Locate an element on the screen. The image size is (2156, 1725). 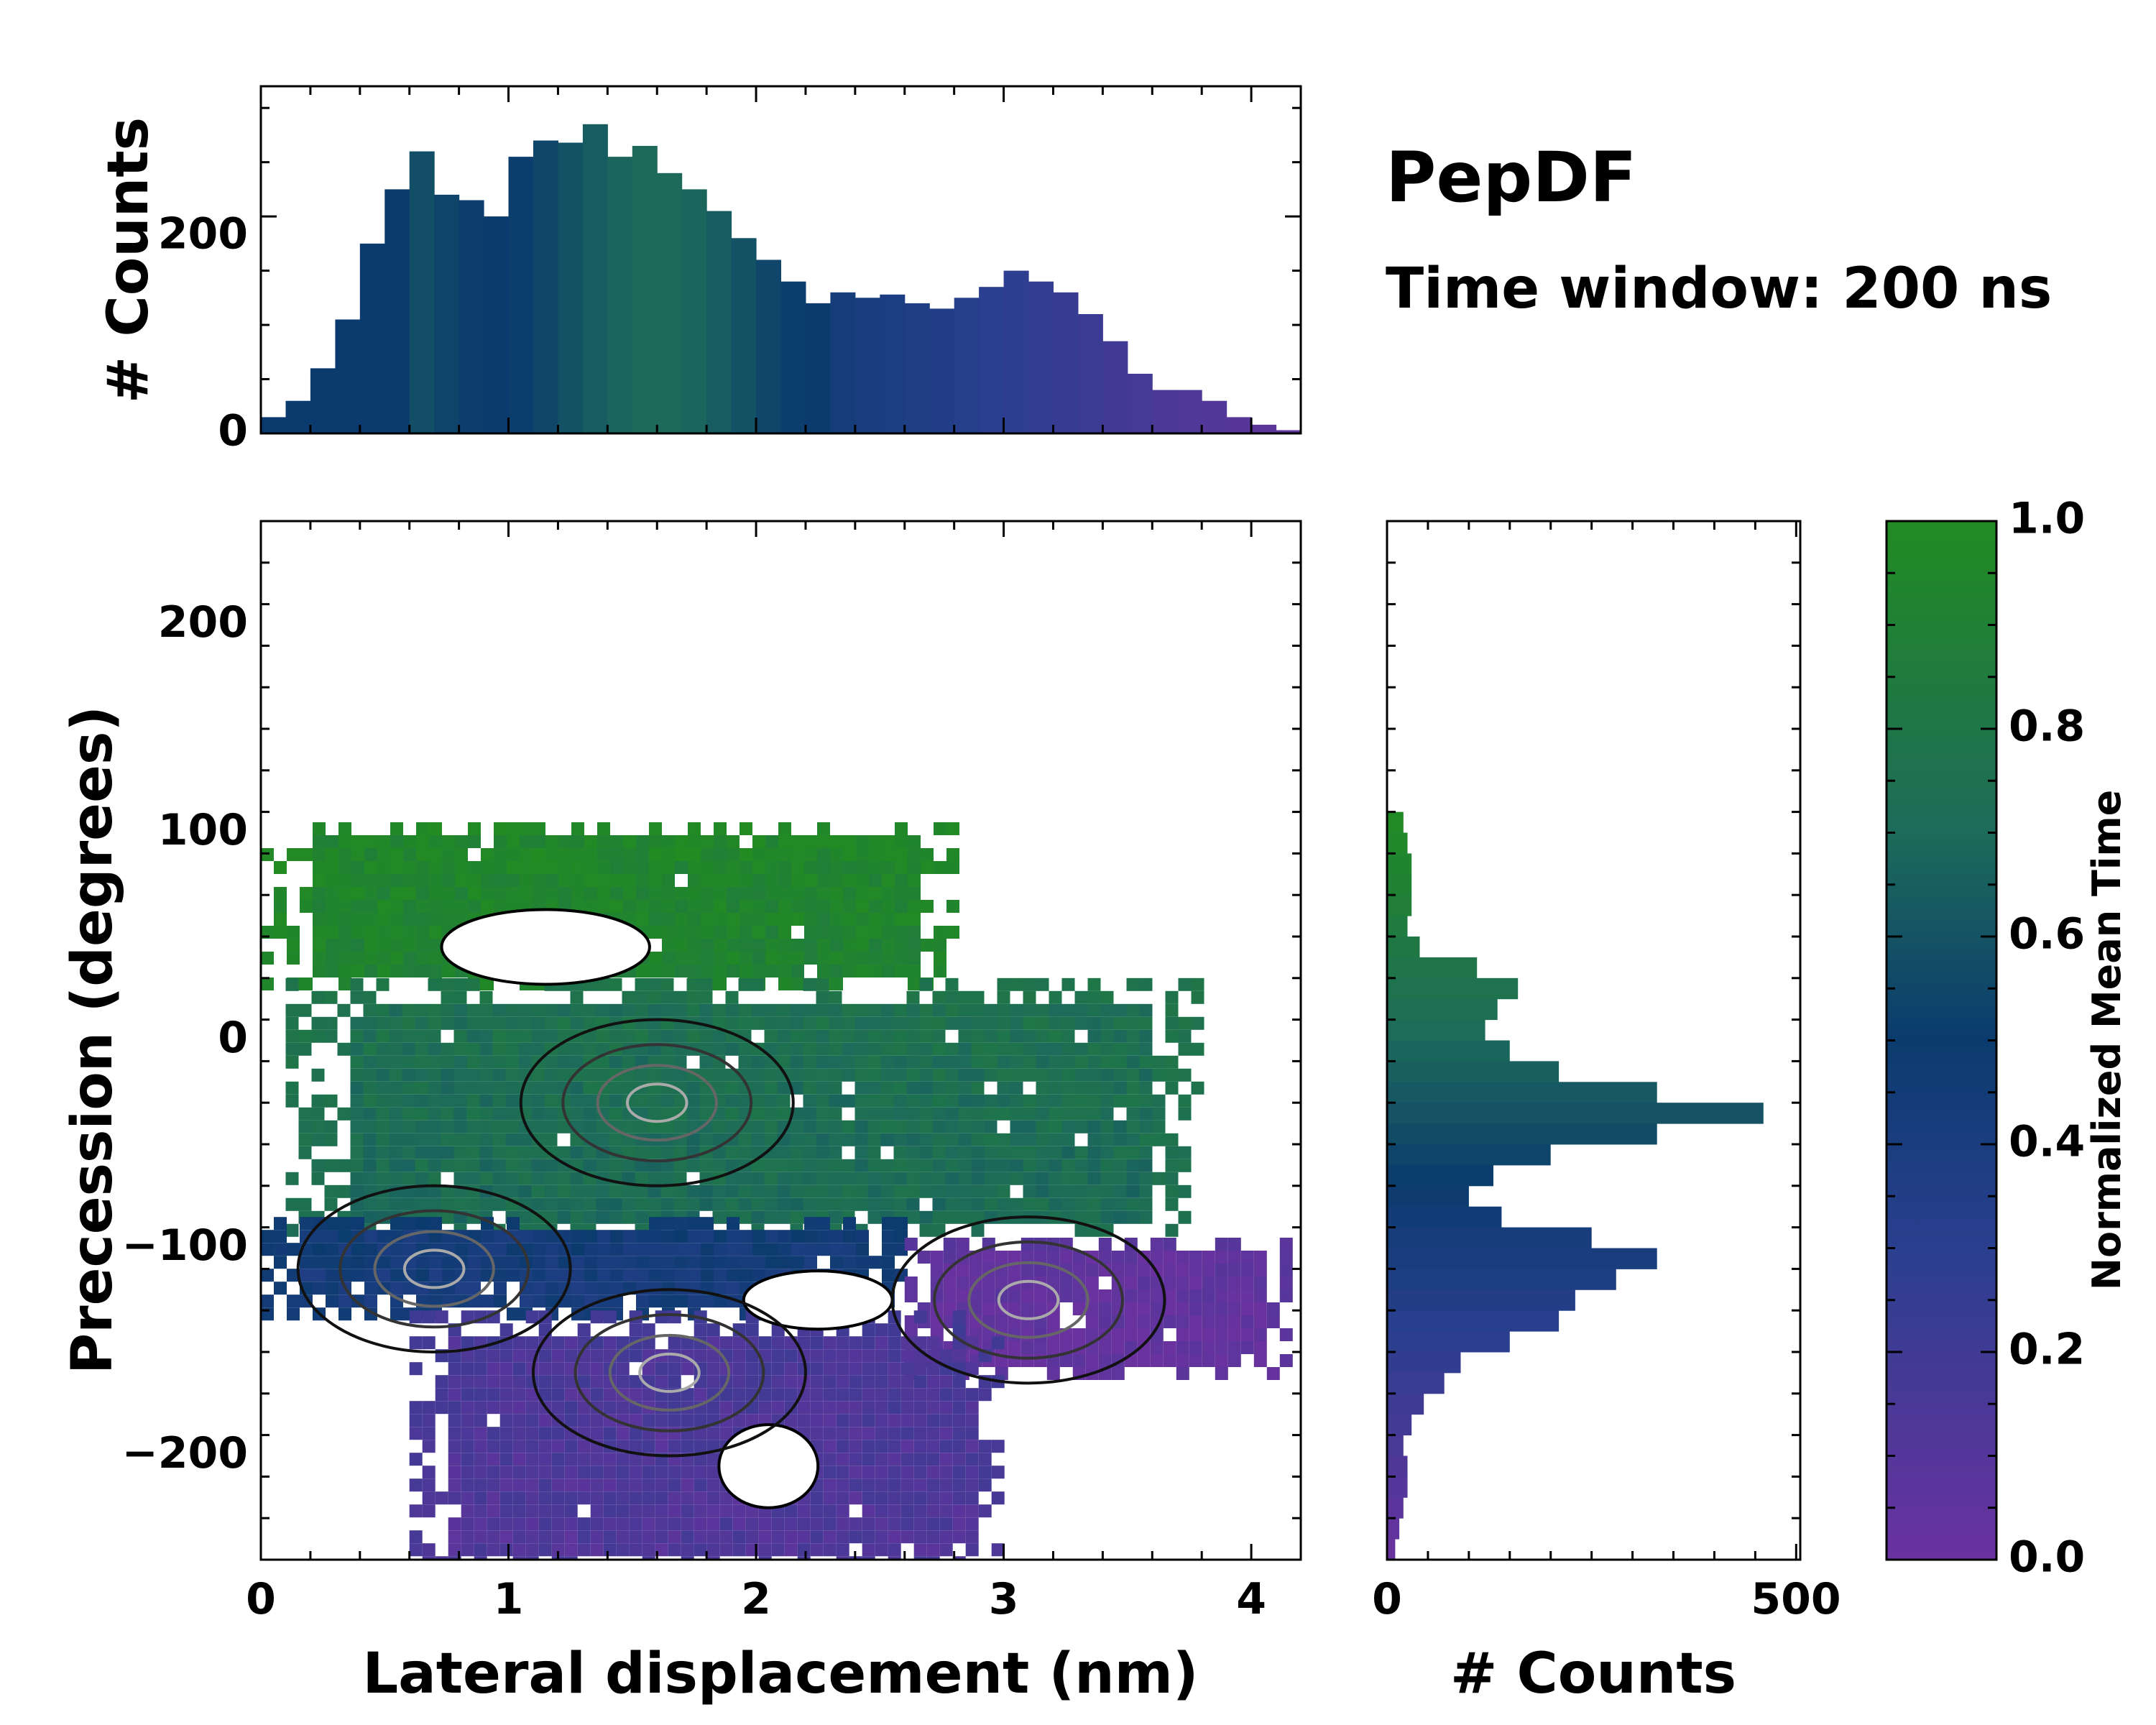
top-histogram-bar is located at coordinates (645, 289).